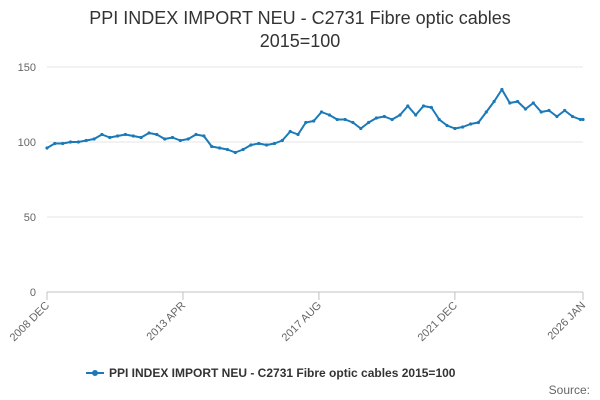 Image resolution: width=600 pixels, height=400 pixels. I want to click on x-tick-label: 2017 AUG, so click(302, 322).